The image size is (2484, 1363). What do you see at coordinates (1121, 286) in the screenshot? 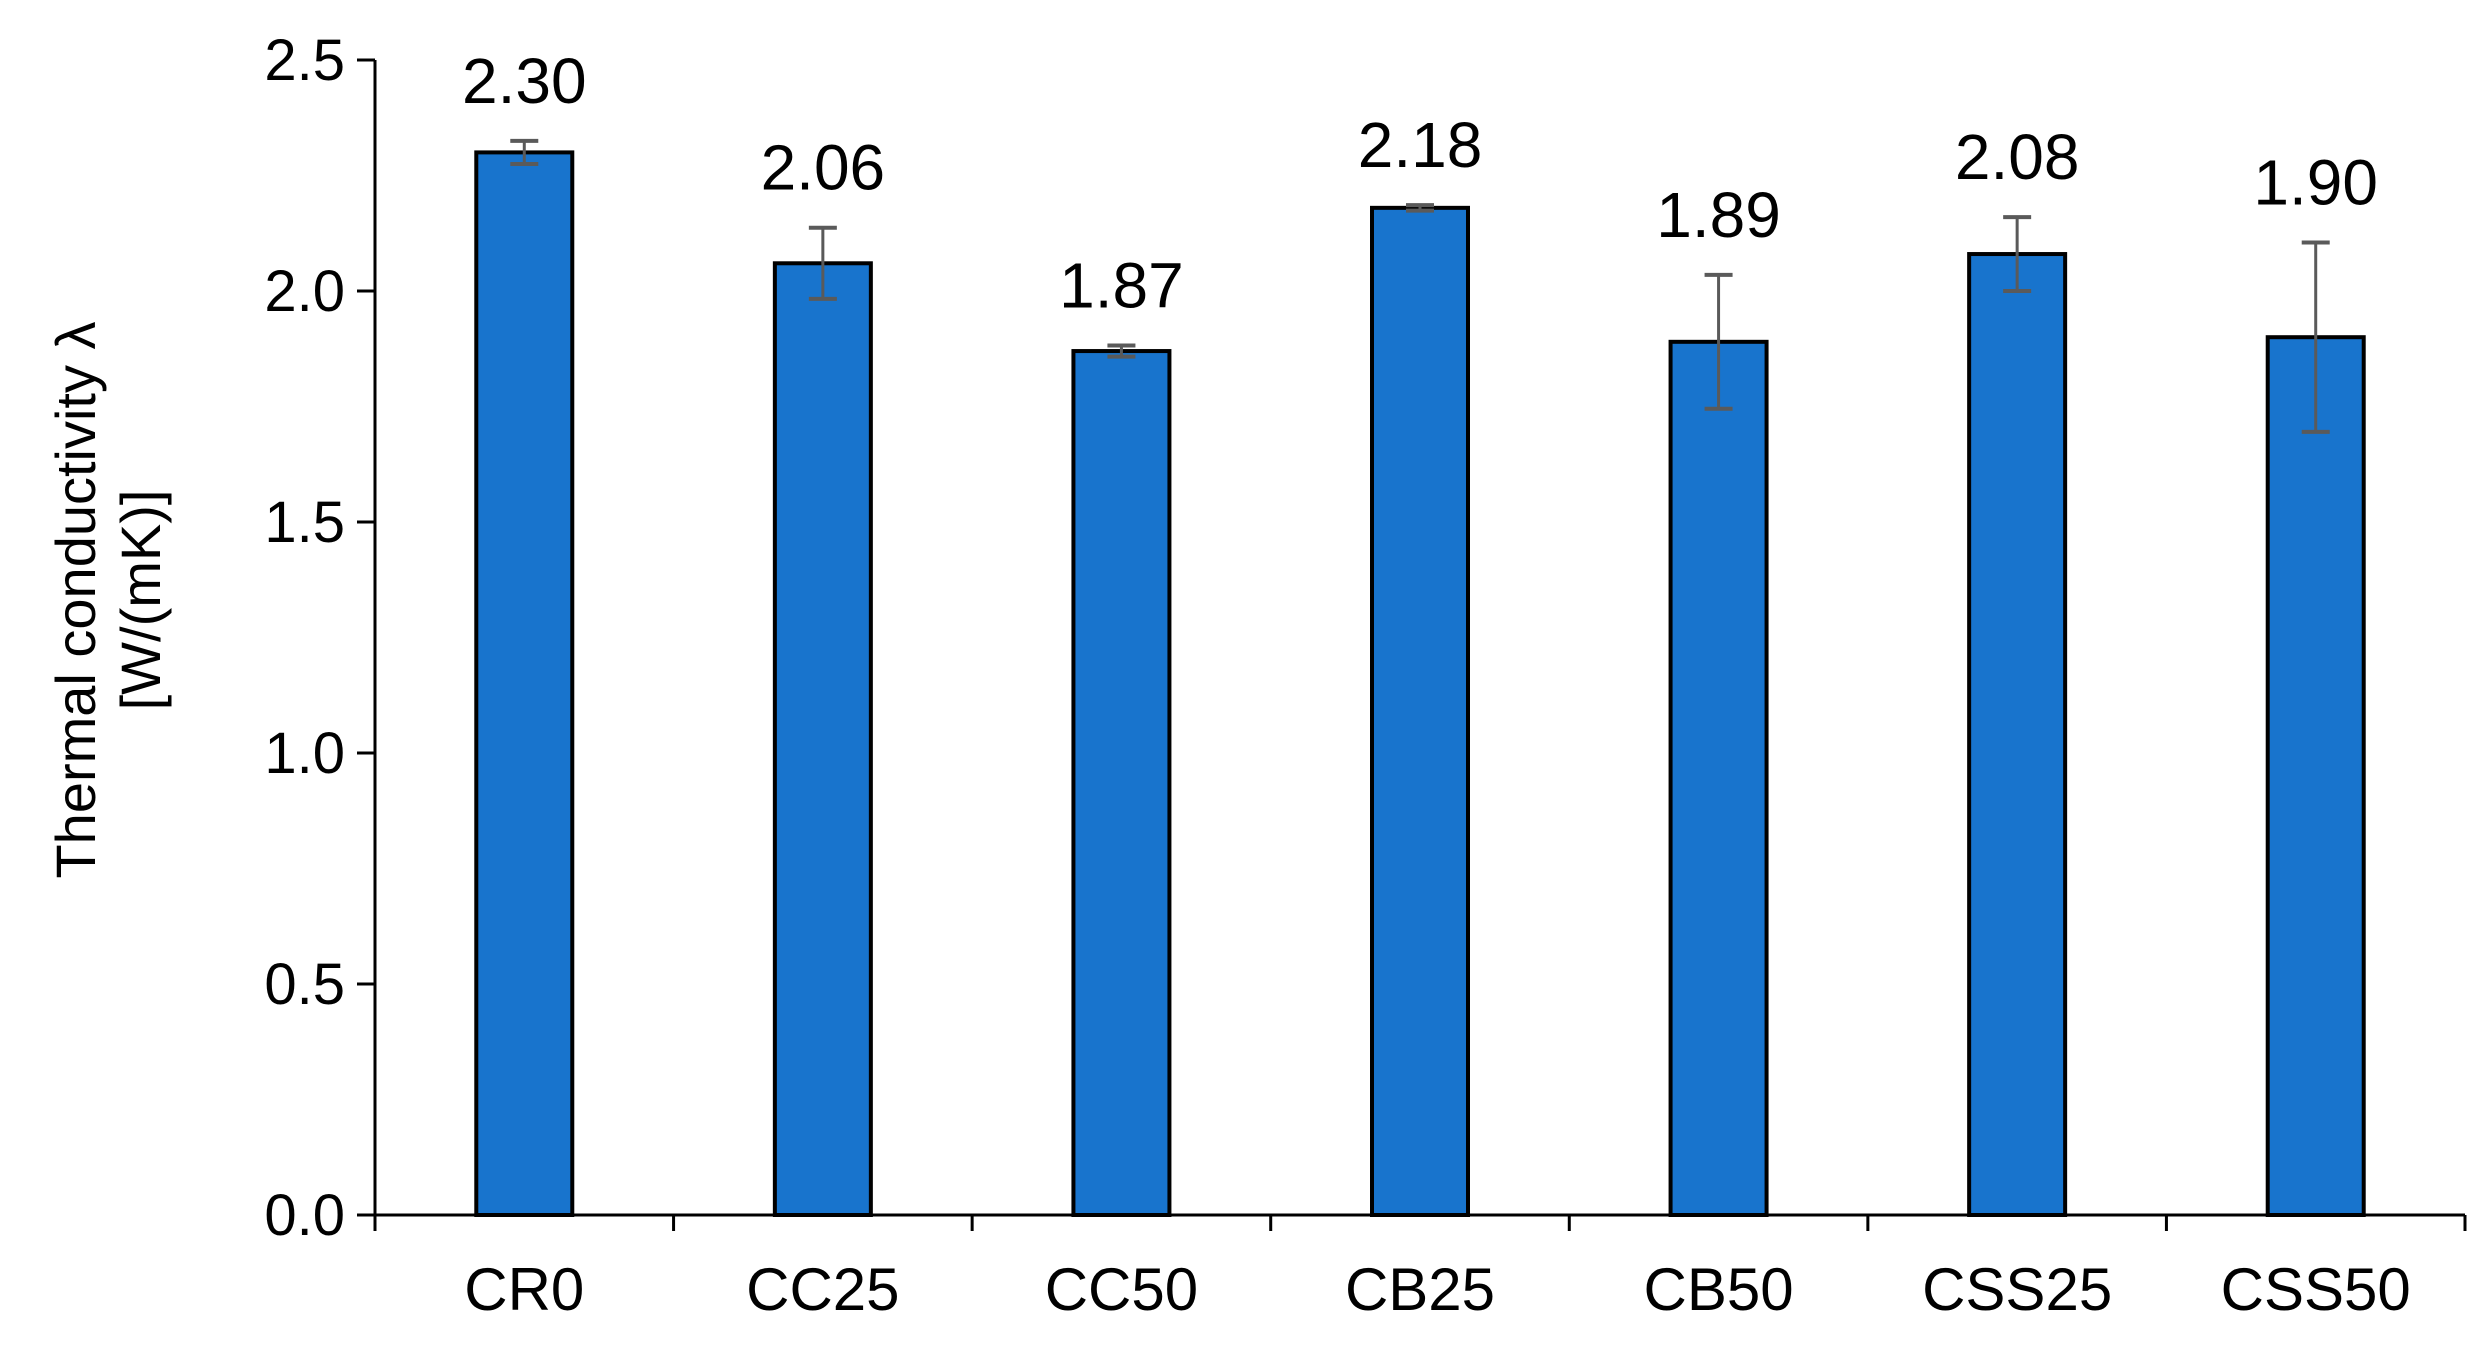
I see `data-label-cc50: 1.87` at bounding box center [1121, 286].